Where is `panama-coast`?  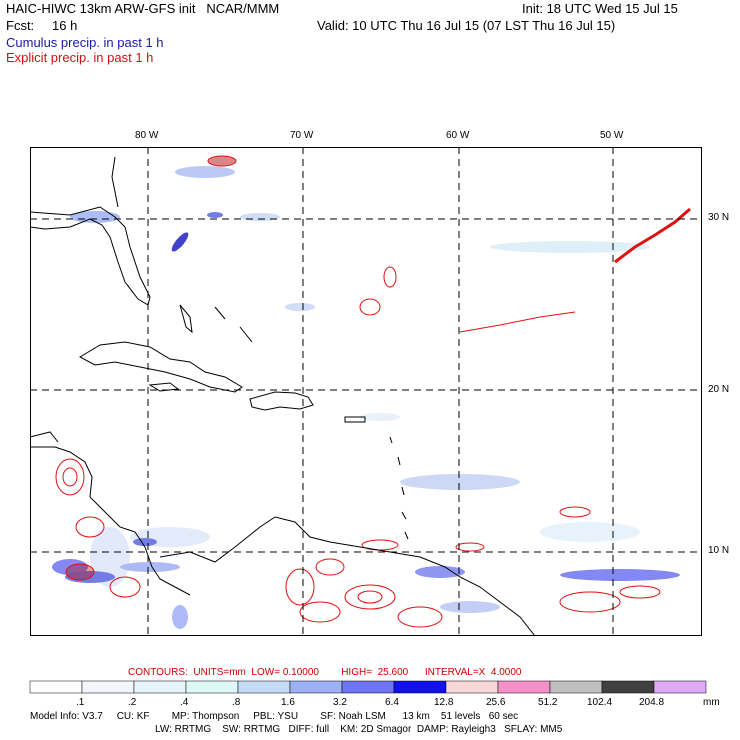 panama-coast is located at coordinates (171, 581).